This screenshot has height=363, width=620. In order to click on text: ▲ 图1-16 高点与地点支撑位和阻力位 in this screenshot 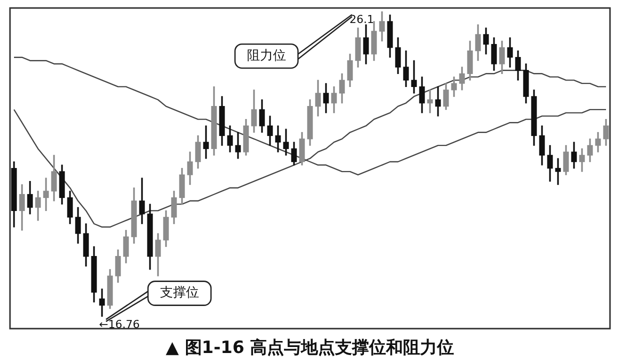, I will do `click(310, 348)`.